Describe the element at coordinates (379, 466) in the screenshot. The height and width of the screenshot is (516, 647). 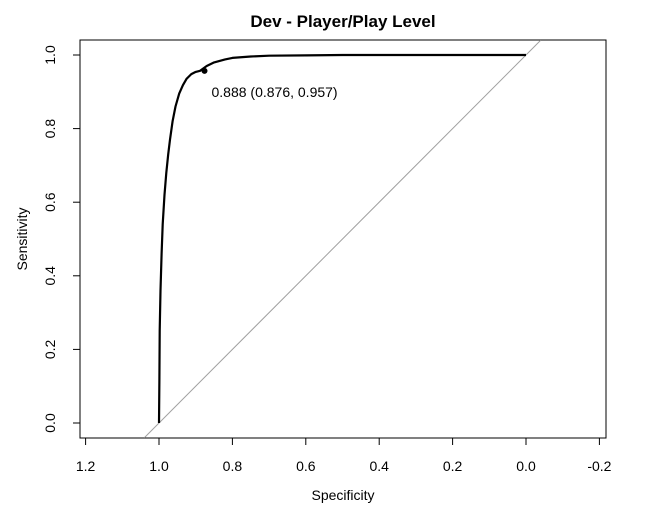
I see `x-tick-label: 0.4` at that location.